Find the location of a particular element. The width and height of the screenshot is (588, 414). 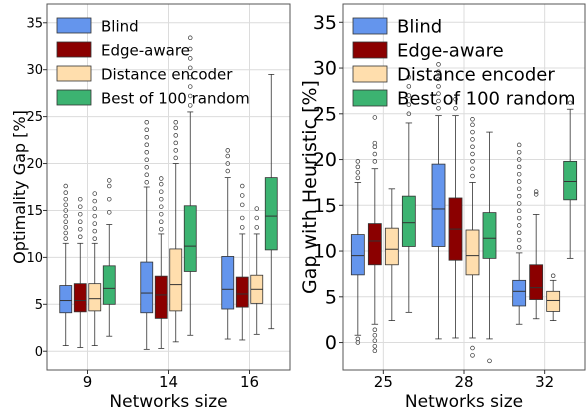

x-tick-label: 9 is located at coordinates (88, 382).